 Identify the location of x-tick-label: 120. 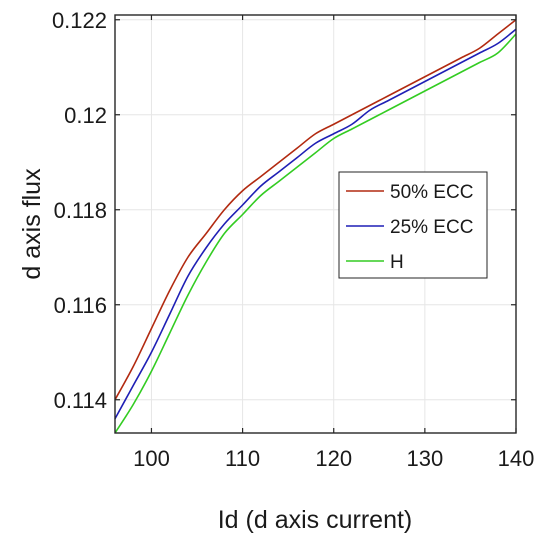
(333, 458).